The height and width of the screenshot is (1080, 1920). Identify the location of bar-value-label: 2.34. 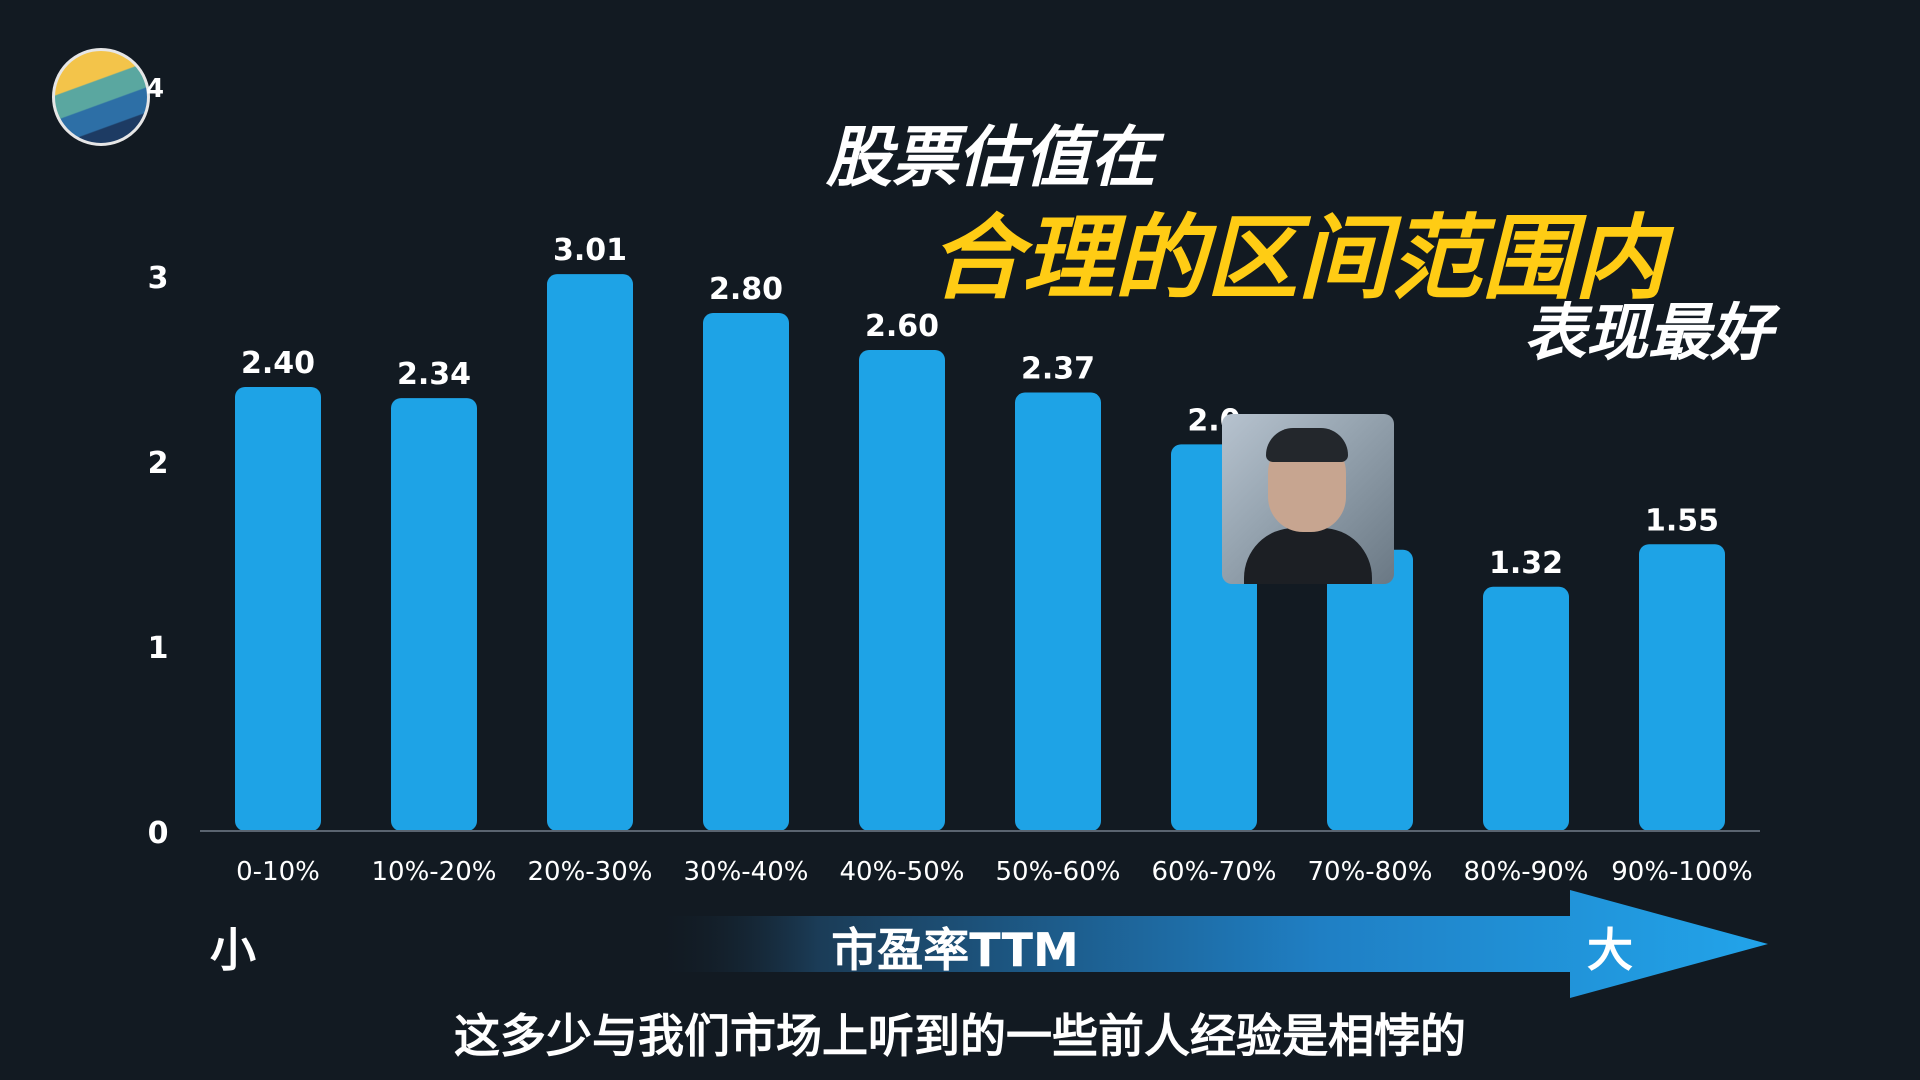
(434, 374).